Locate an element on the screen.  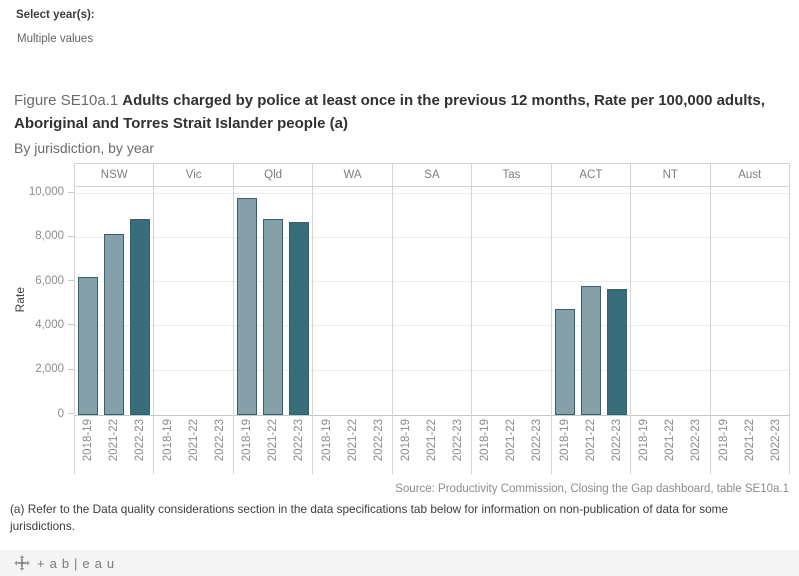
figure-number: Figure SE10a.1 is located at coordinates (66, 100).